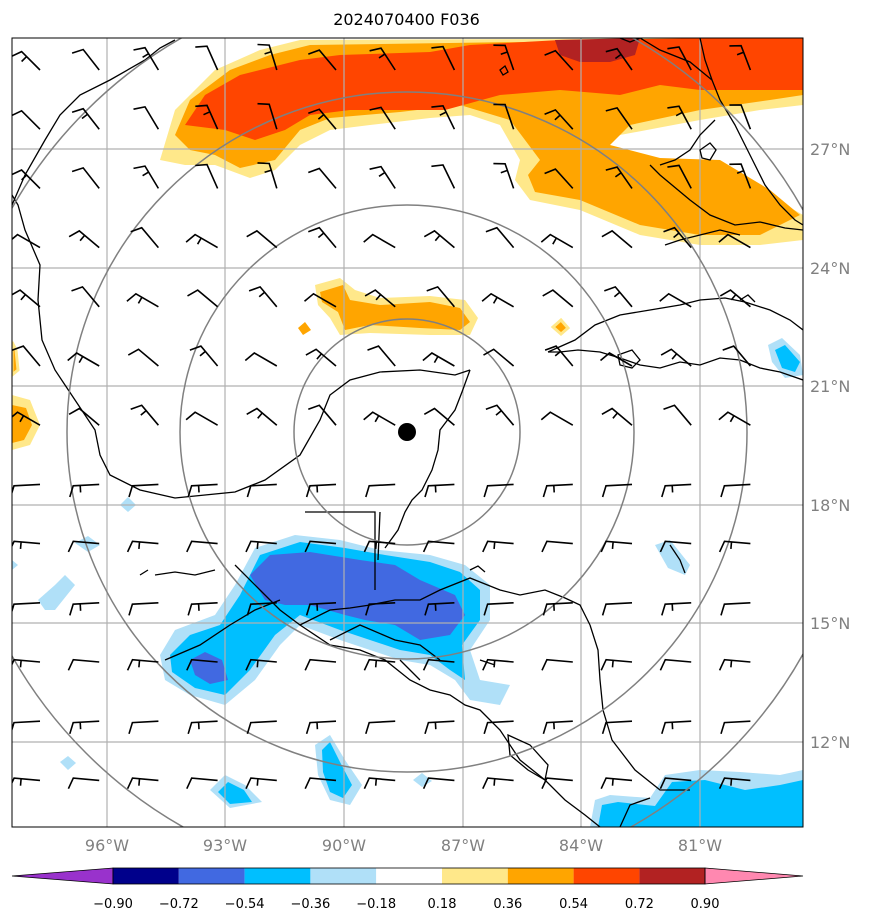 Image resolution: width=873 pixels, height=924 pixels. Describe the element at coordinates (581, 845) in the screenshot. I see `lon-label: 84°W` at that location.